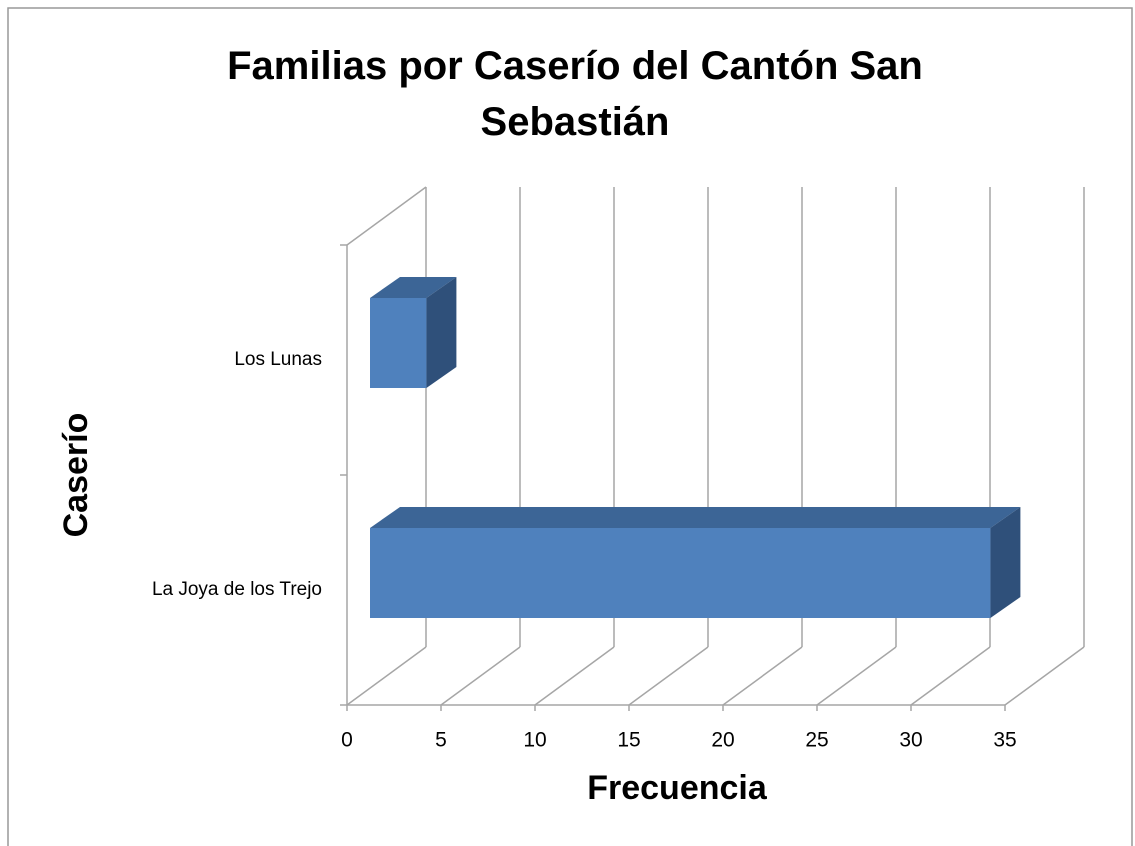 This screenshot has width=1135, height=846. I want to click on x-tick-label: 0, so click(347, 740).